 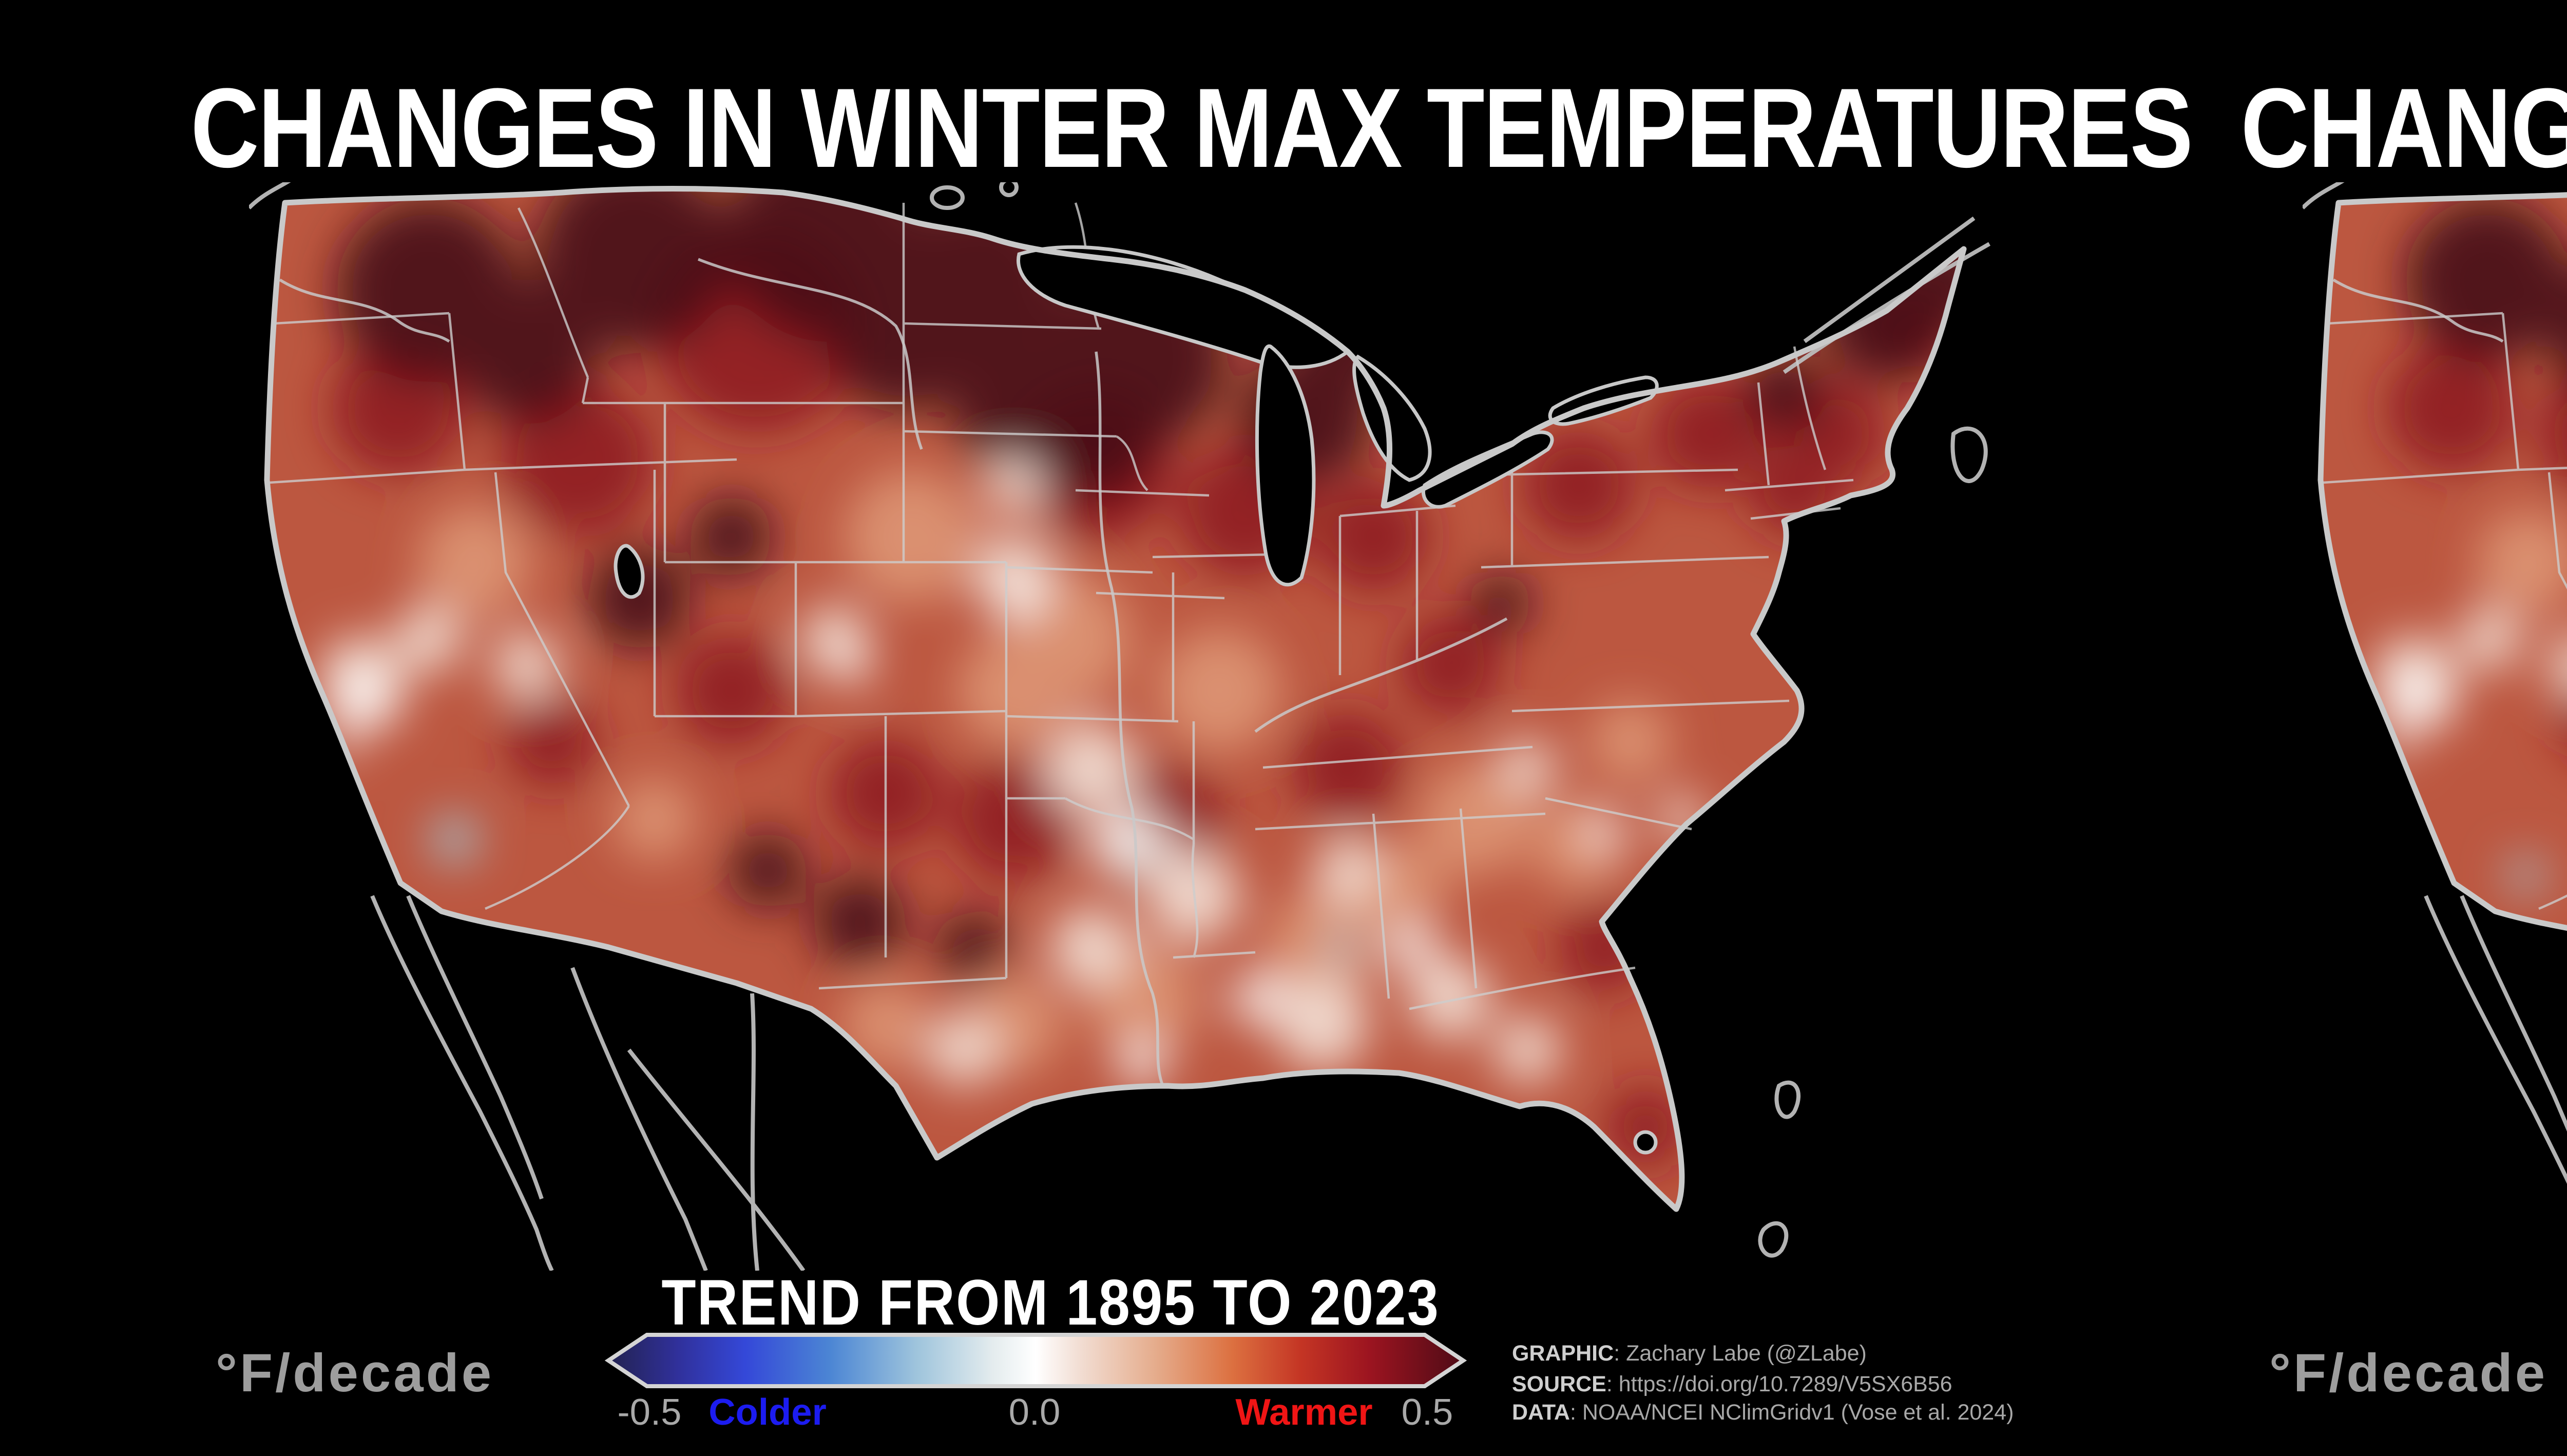 What do you see at coordinates (1034, 1414) in the screenshot?
I see `tick-mid-max: 0.0` at bounding box center [1034, 1414].